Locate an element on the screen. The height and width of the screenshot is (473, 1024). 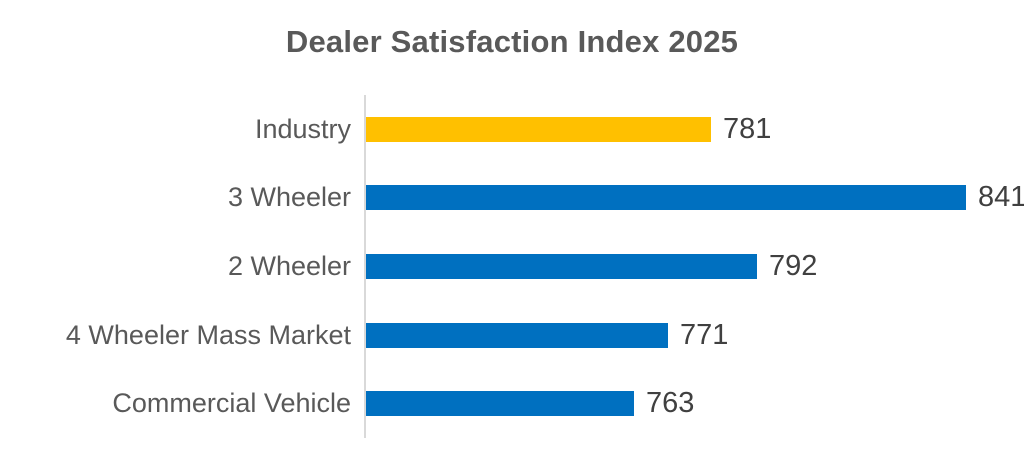
bar-row: Industry 781 is located at coordinates (512, 129).